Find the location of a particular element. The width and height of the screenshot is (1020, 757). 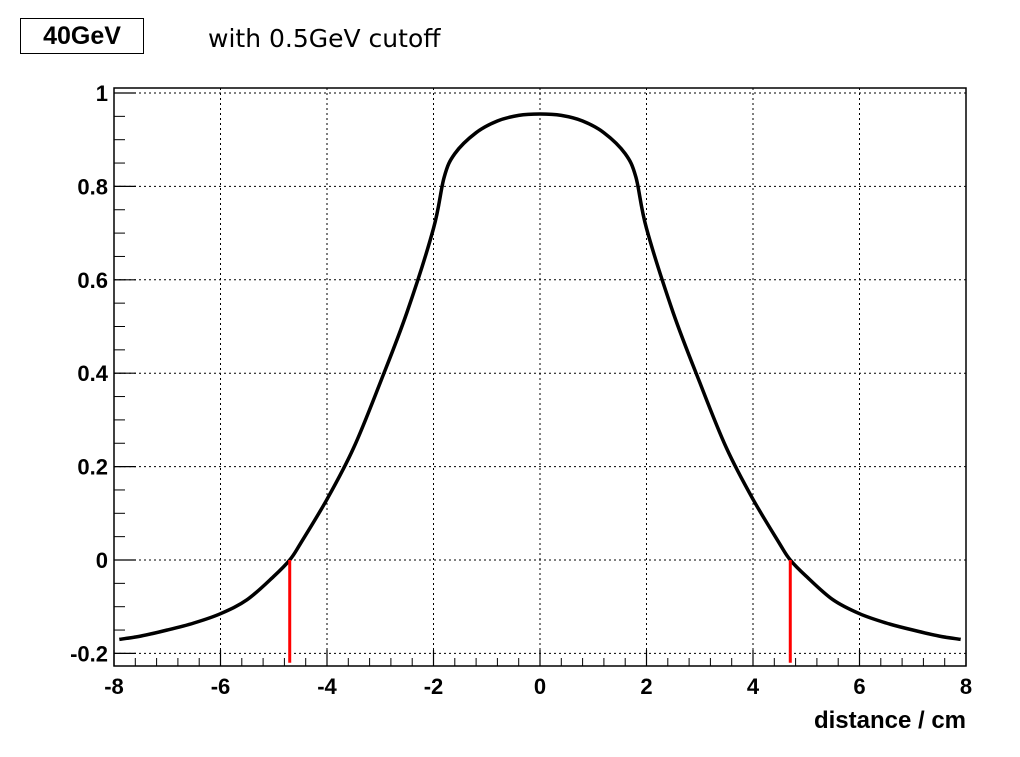

energy-label-box: 40GeV is located at coordinates (82, 36).